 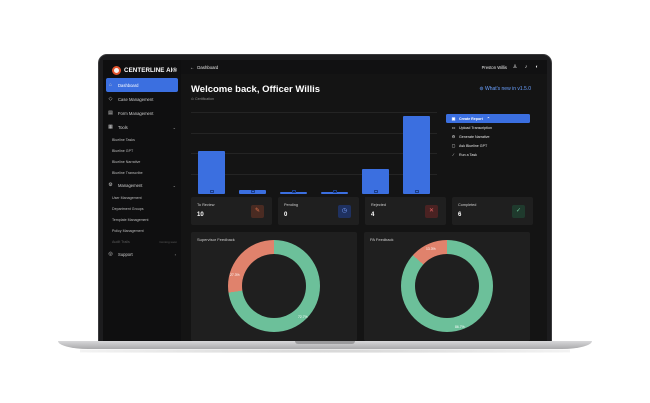 What do you see at coordinates (206, 205) in the screenshot?
I see `stat-label: To Review` at bounding box center [206, 205].